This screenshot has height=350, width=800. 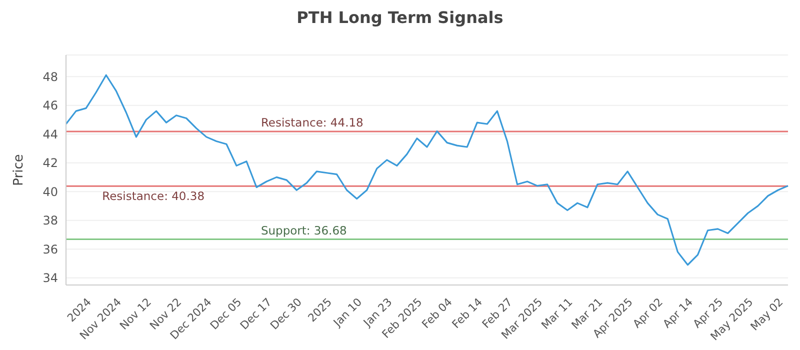 What do you see at coordinates (312, 122) in the screenshot?
I see `ref-line-label: Resistance: 44.18` at bounding box center [312, 122].